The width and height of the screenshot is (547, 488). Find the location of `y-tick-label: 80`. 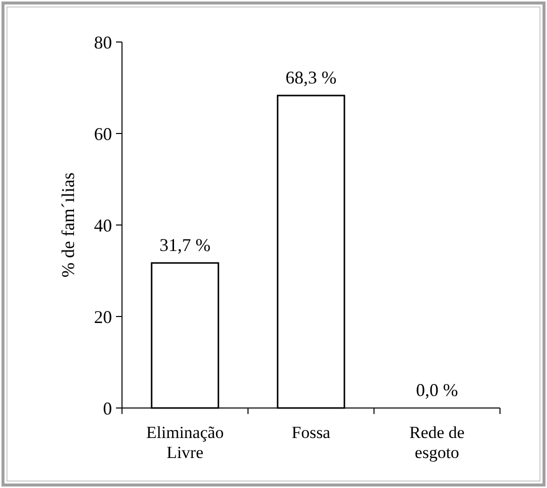

y-tick-label: 80 is located at coordinates (103, 42).